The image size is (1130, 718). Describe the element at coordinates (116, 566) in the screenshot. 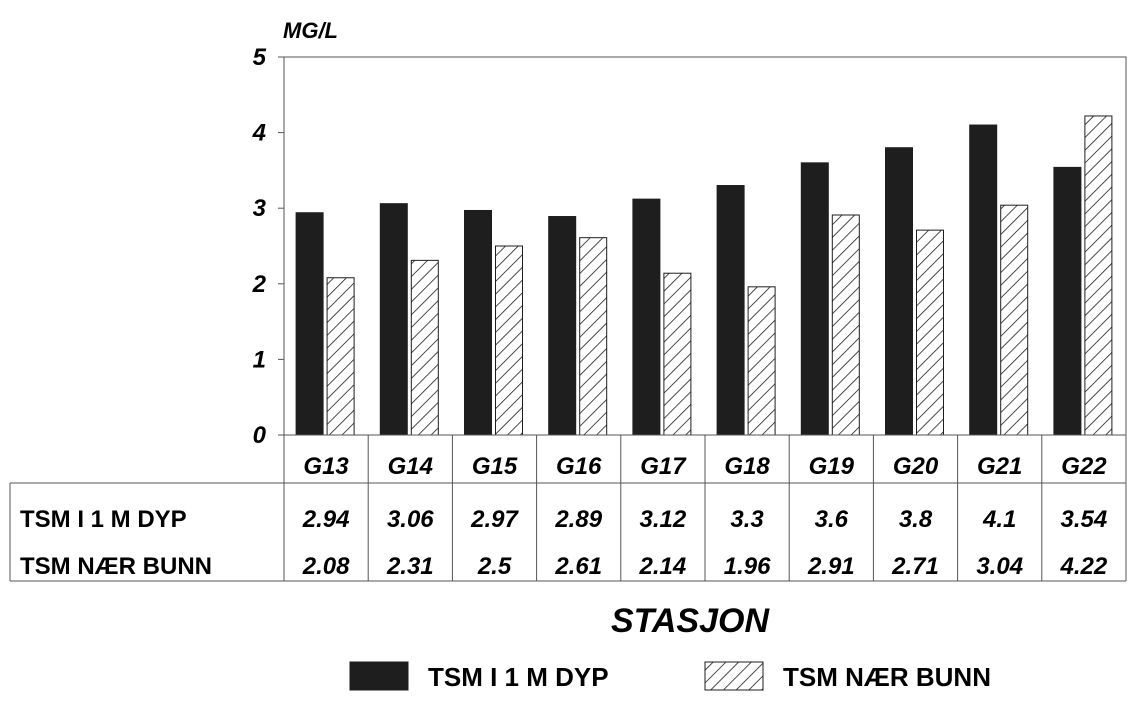

I see `table-row-label: TSM NÆR BUNN` at that location.